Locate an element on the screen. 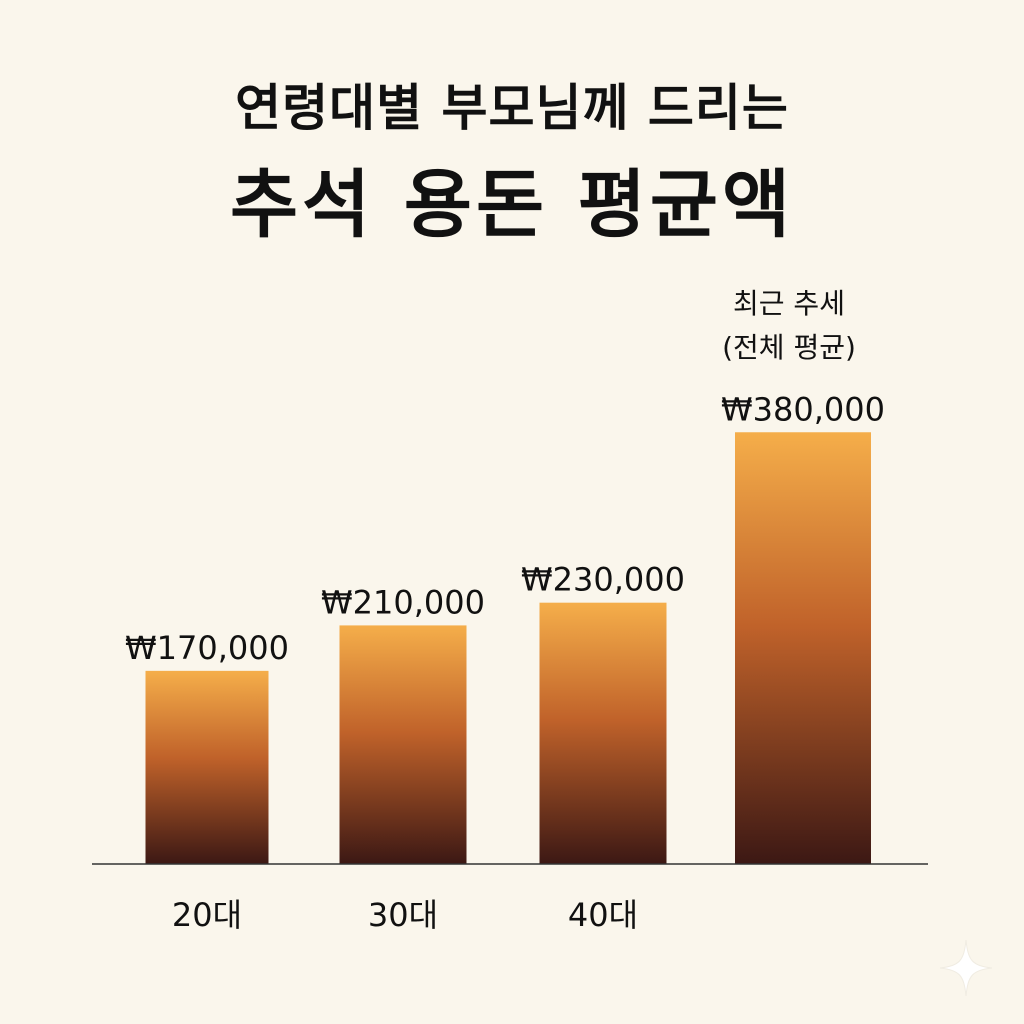 The width and height of the screenshot is (1024, 1024). category-label-2: 30대 is located at coordinates (403, 915).